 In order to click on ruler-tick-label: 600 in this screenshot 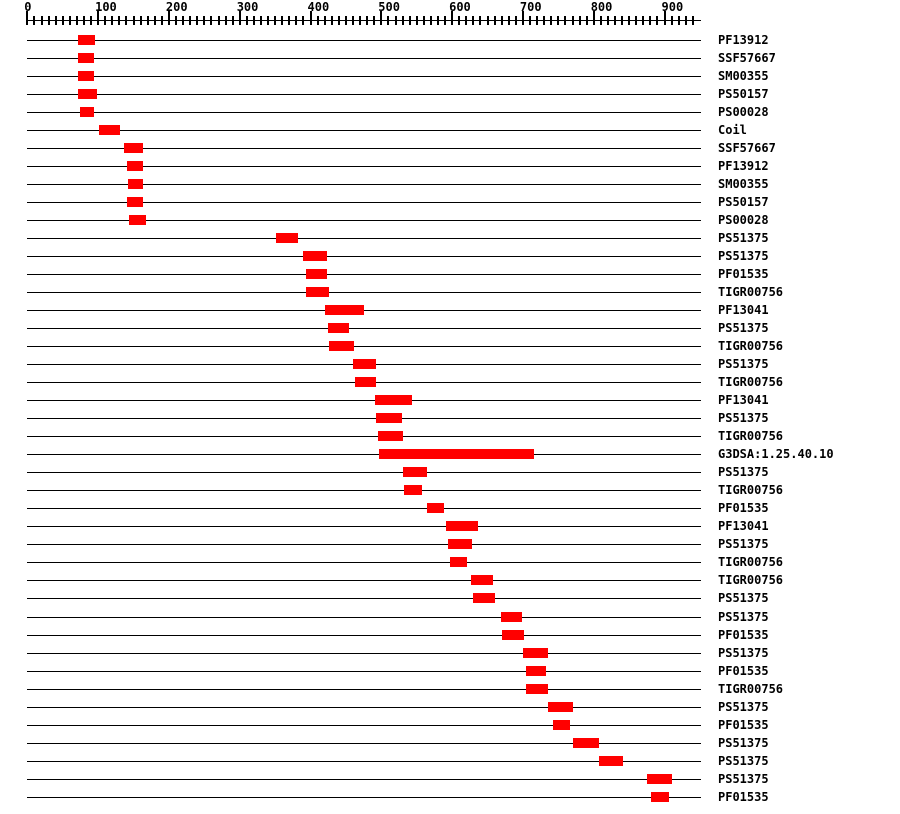, I will do `click(460, 7)`.